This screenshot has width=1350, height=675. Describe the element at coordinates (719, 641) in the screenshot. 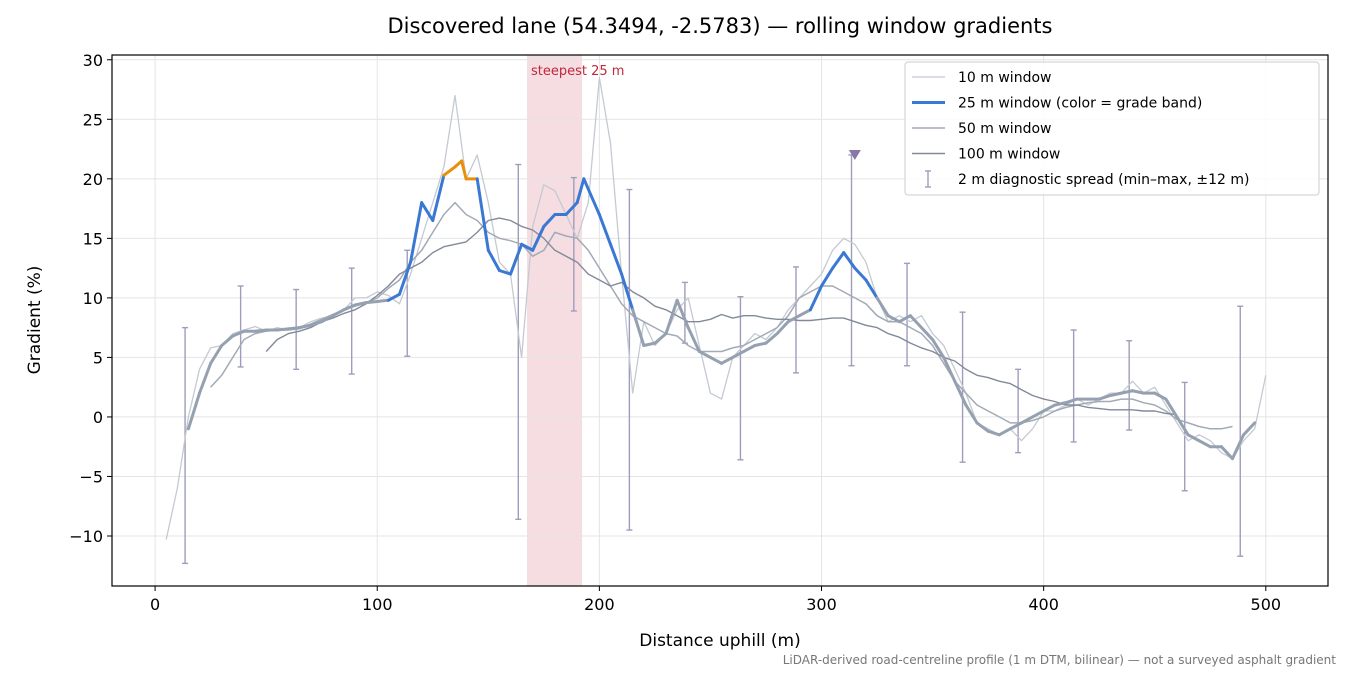

I see `x-axis-label: Distance uphill (m)` at that location.